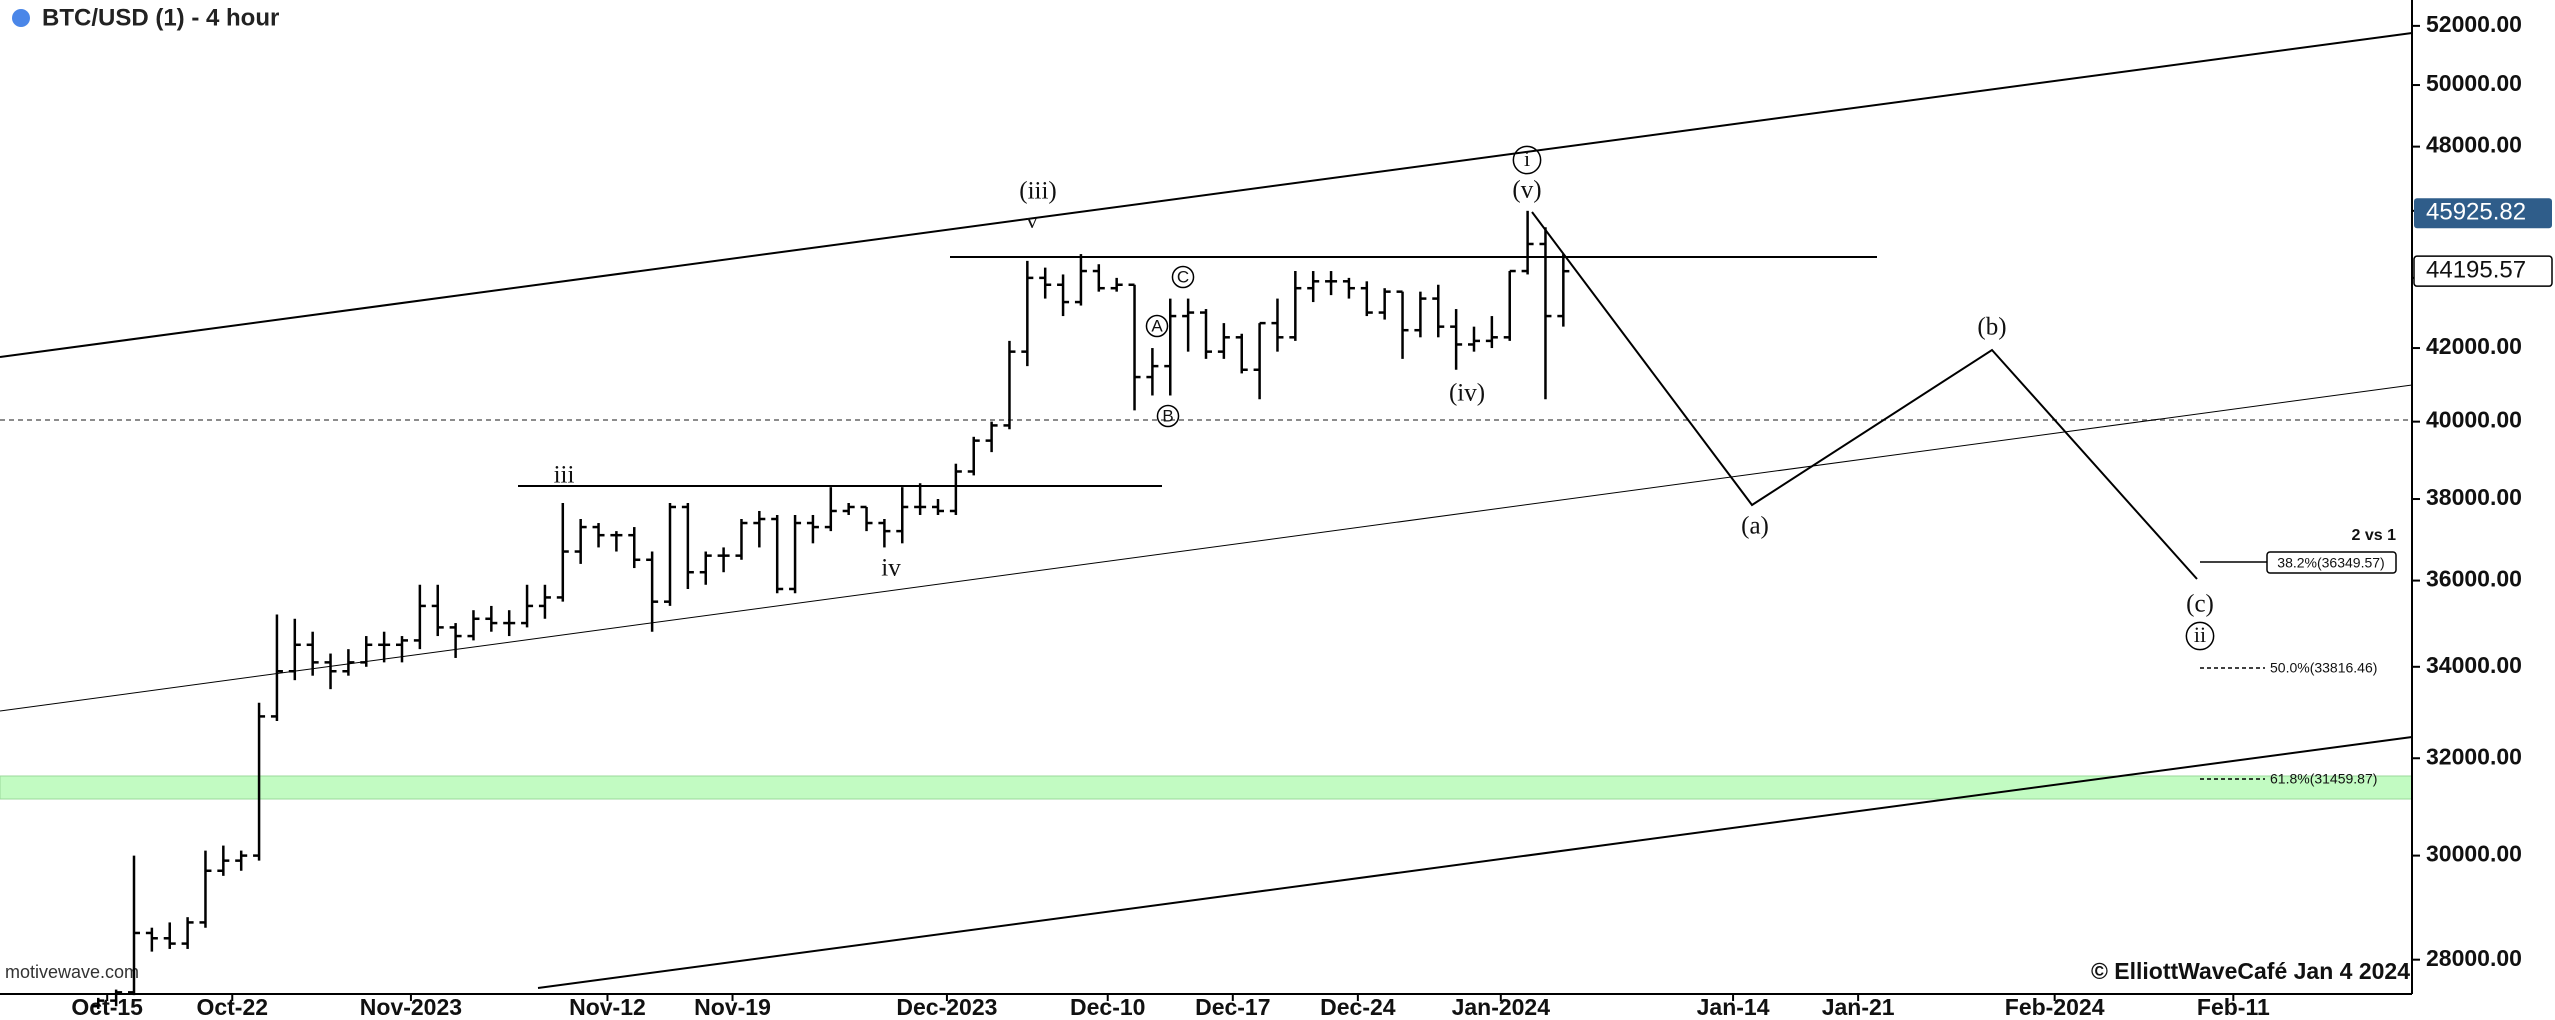  Describe the element at coordinates (2374, 535) in the screenshot. I see `annotation: 2 vs 1` at that location.